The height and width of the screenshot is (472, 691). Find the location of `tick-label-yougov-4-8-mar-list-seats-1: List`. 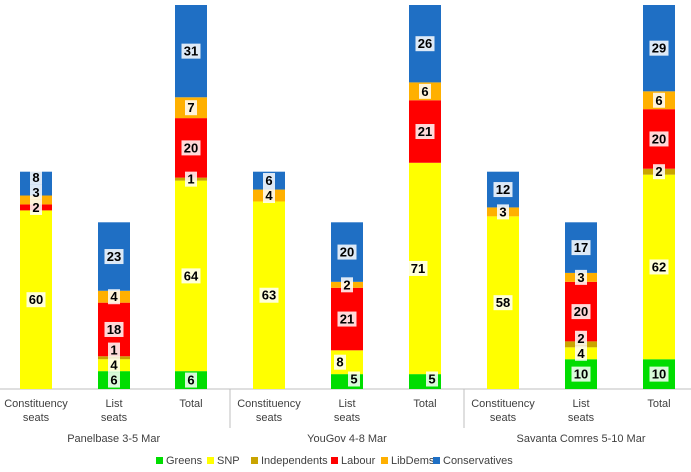

tick-label-yougov-4-8-mar-list-seats-1: List is located at coordinates (346, 404).